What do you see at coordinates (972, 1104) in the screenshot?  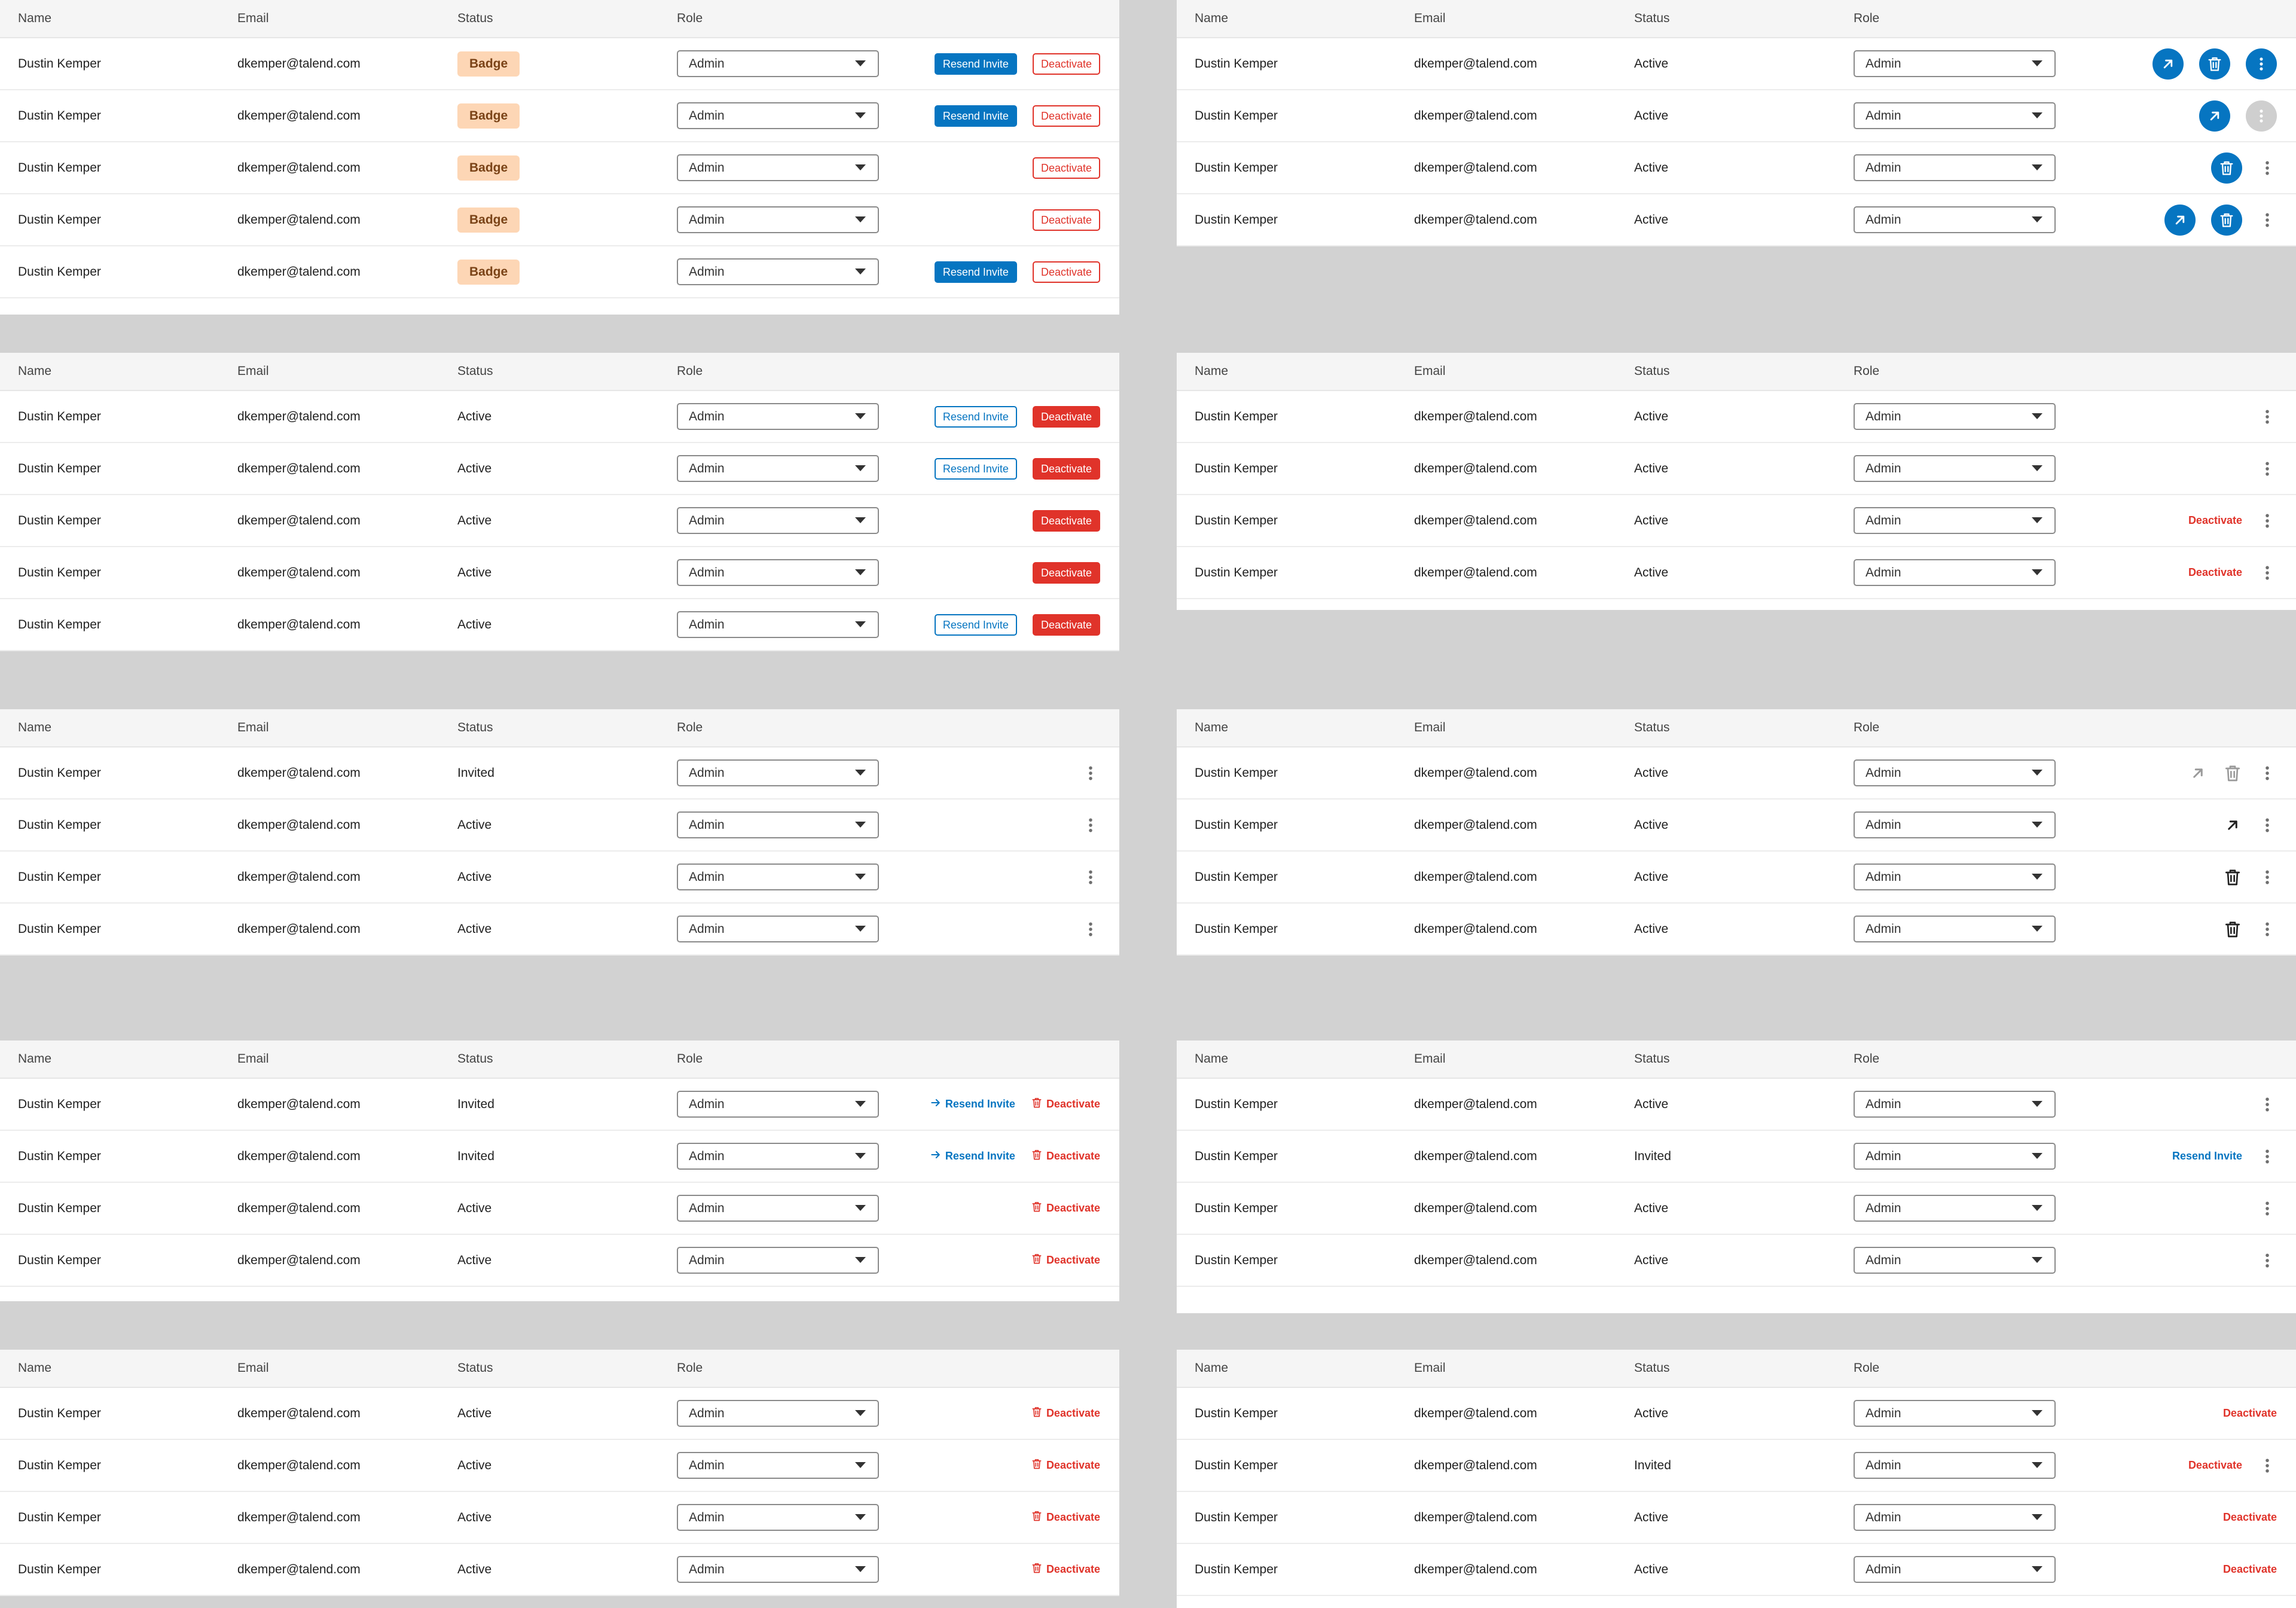 I see `resend-invite-link: Resend Invite` at bounding box center [972, 1104].